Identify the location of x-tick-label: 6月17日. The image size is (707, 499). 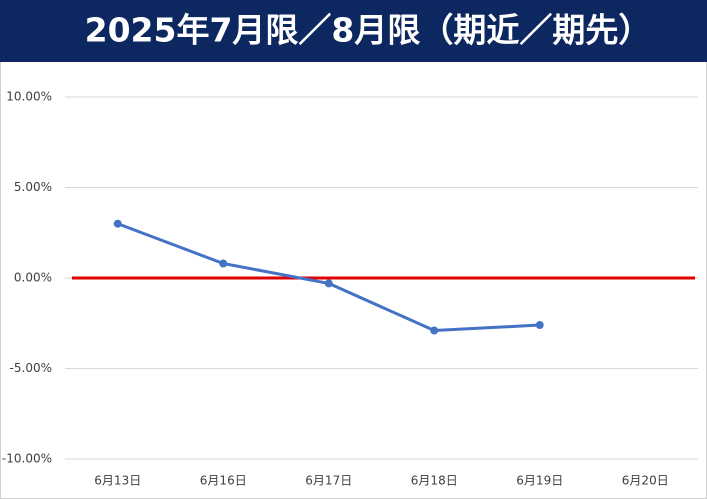
(328, 481).